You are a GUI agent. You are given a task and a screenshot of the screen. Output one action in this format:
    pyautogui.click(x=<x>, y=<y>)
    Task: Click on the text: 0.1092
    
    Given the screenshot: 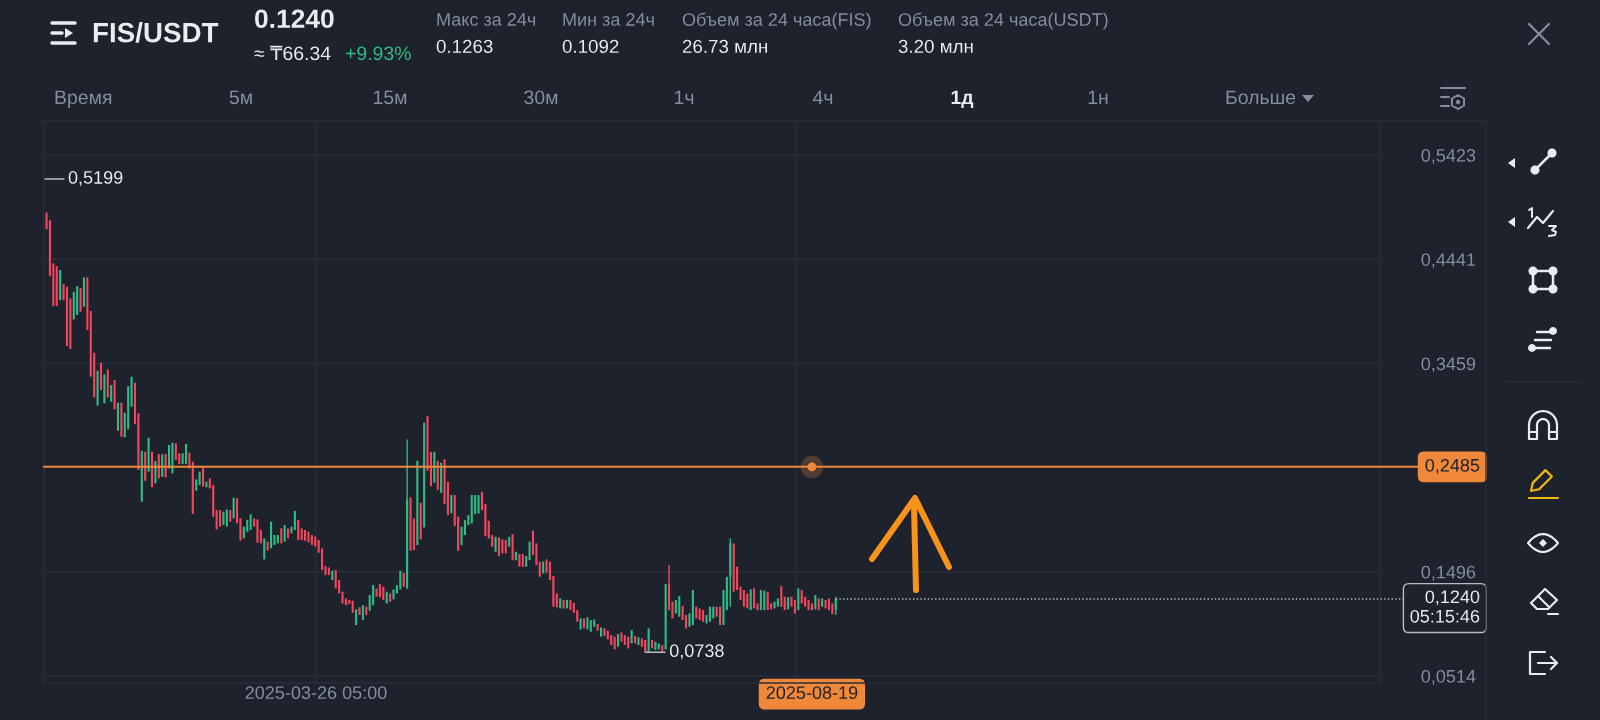 What is the action you would take?
    pyautogui.click(x=590, y=46)
    